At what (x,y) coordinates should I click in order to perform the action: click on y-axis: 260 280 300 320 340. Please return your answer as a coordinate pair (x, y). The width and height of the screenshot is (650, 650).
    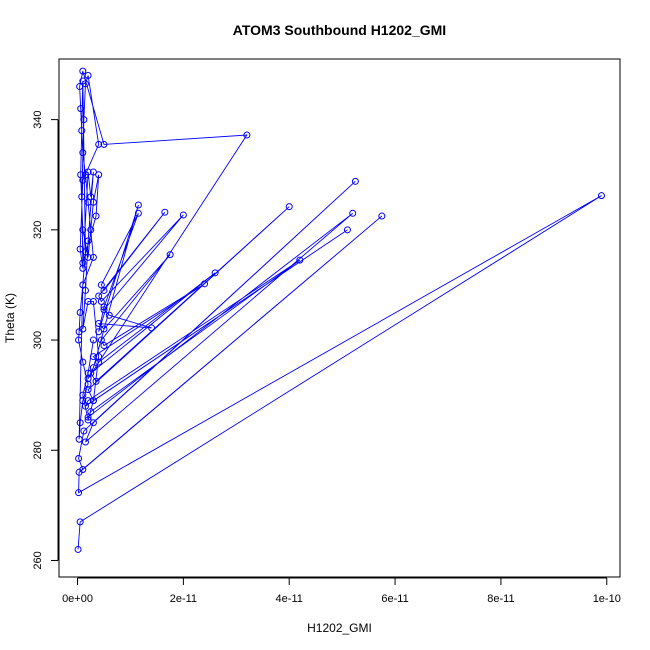
    Looking at the image, I should click on (45, 340).